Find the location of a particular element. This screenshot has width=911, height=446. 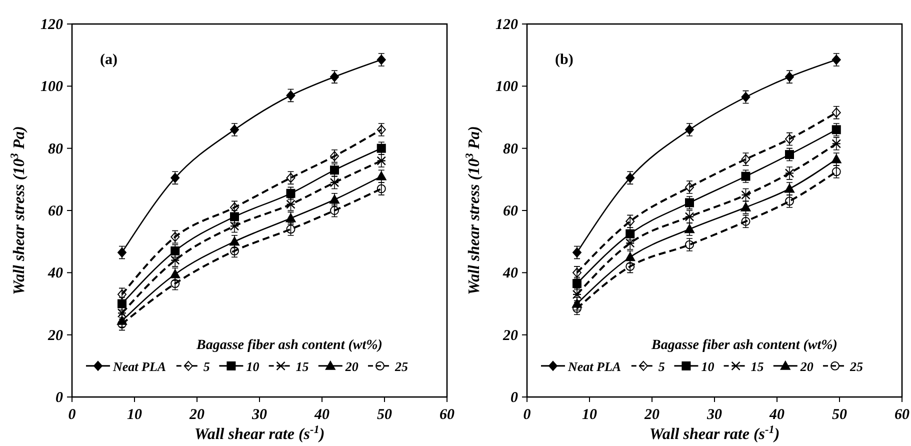

annotation: (a) is located at coordinates (109, 60).